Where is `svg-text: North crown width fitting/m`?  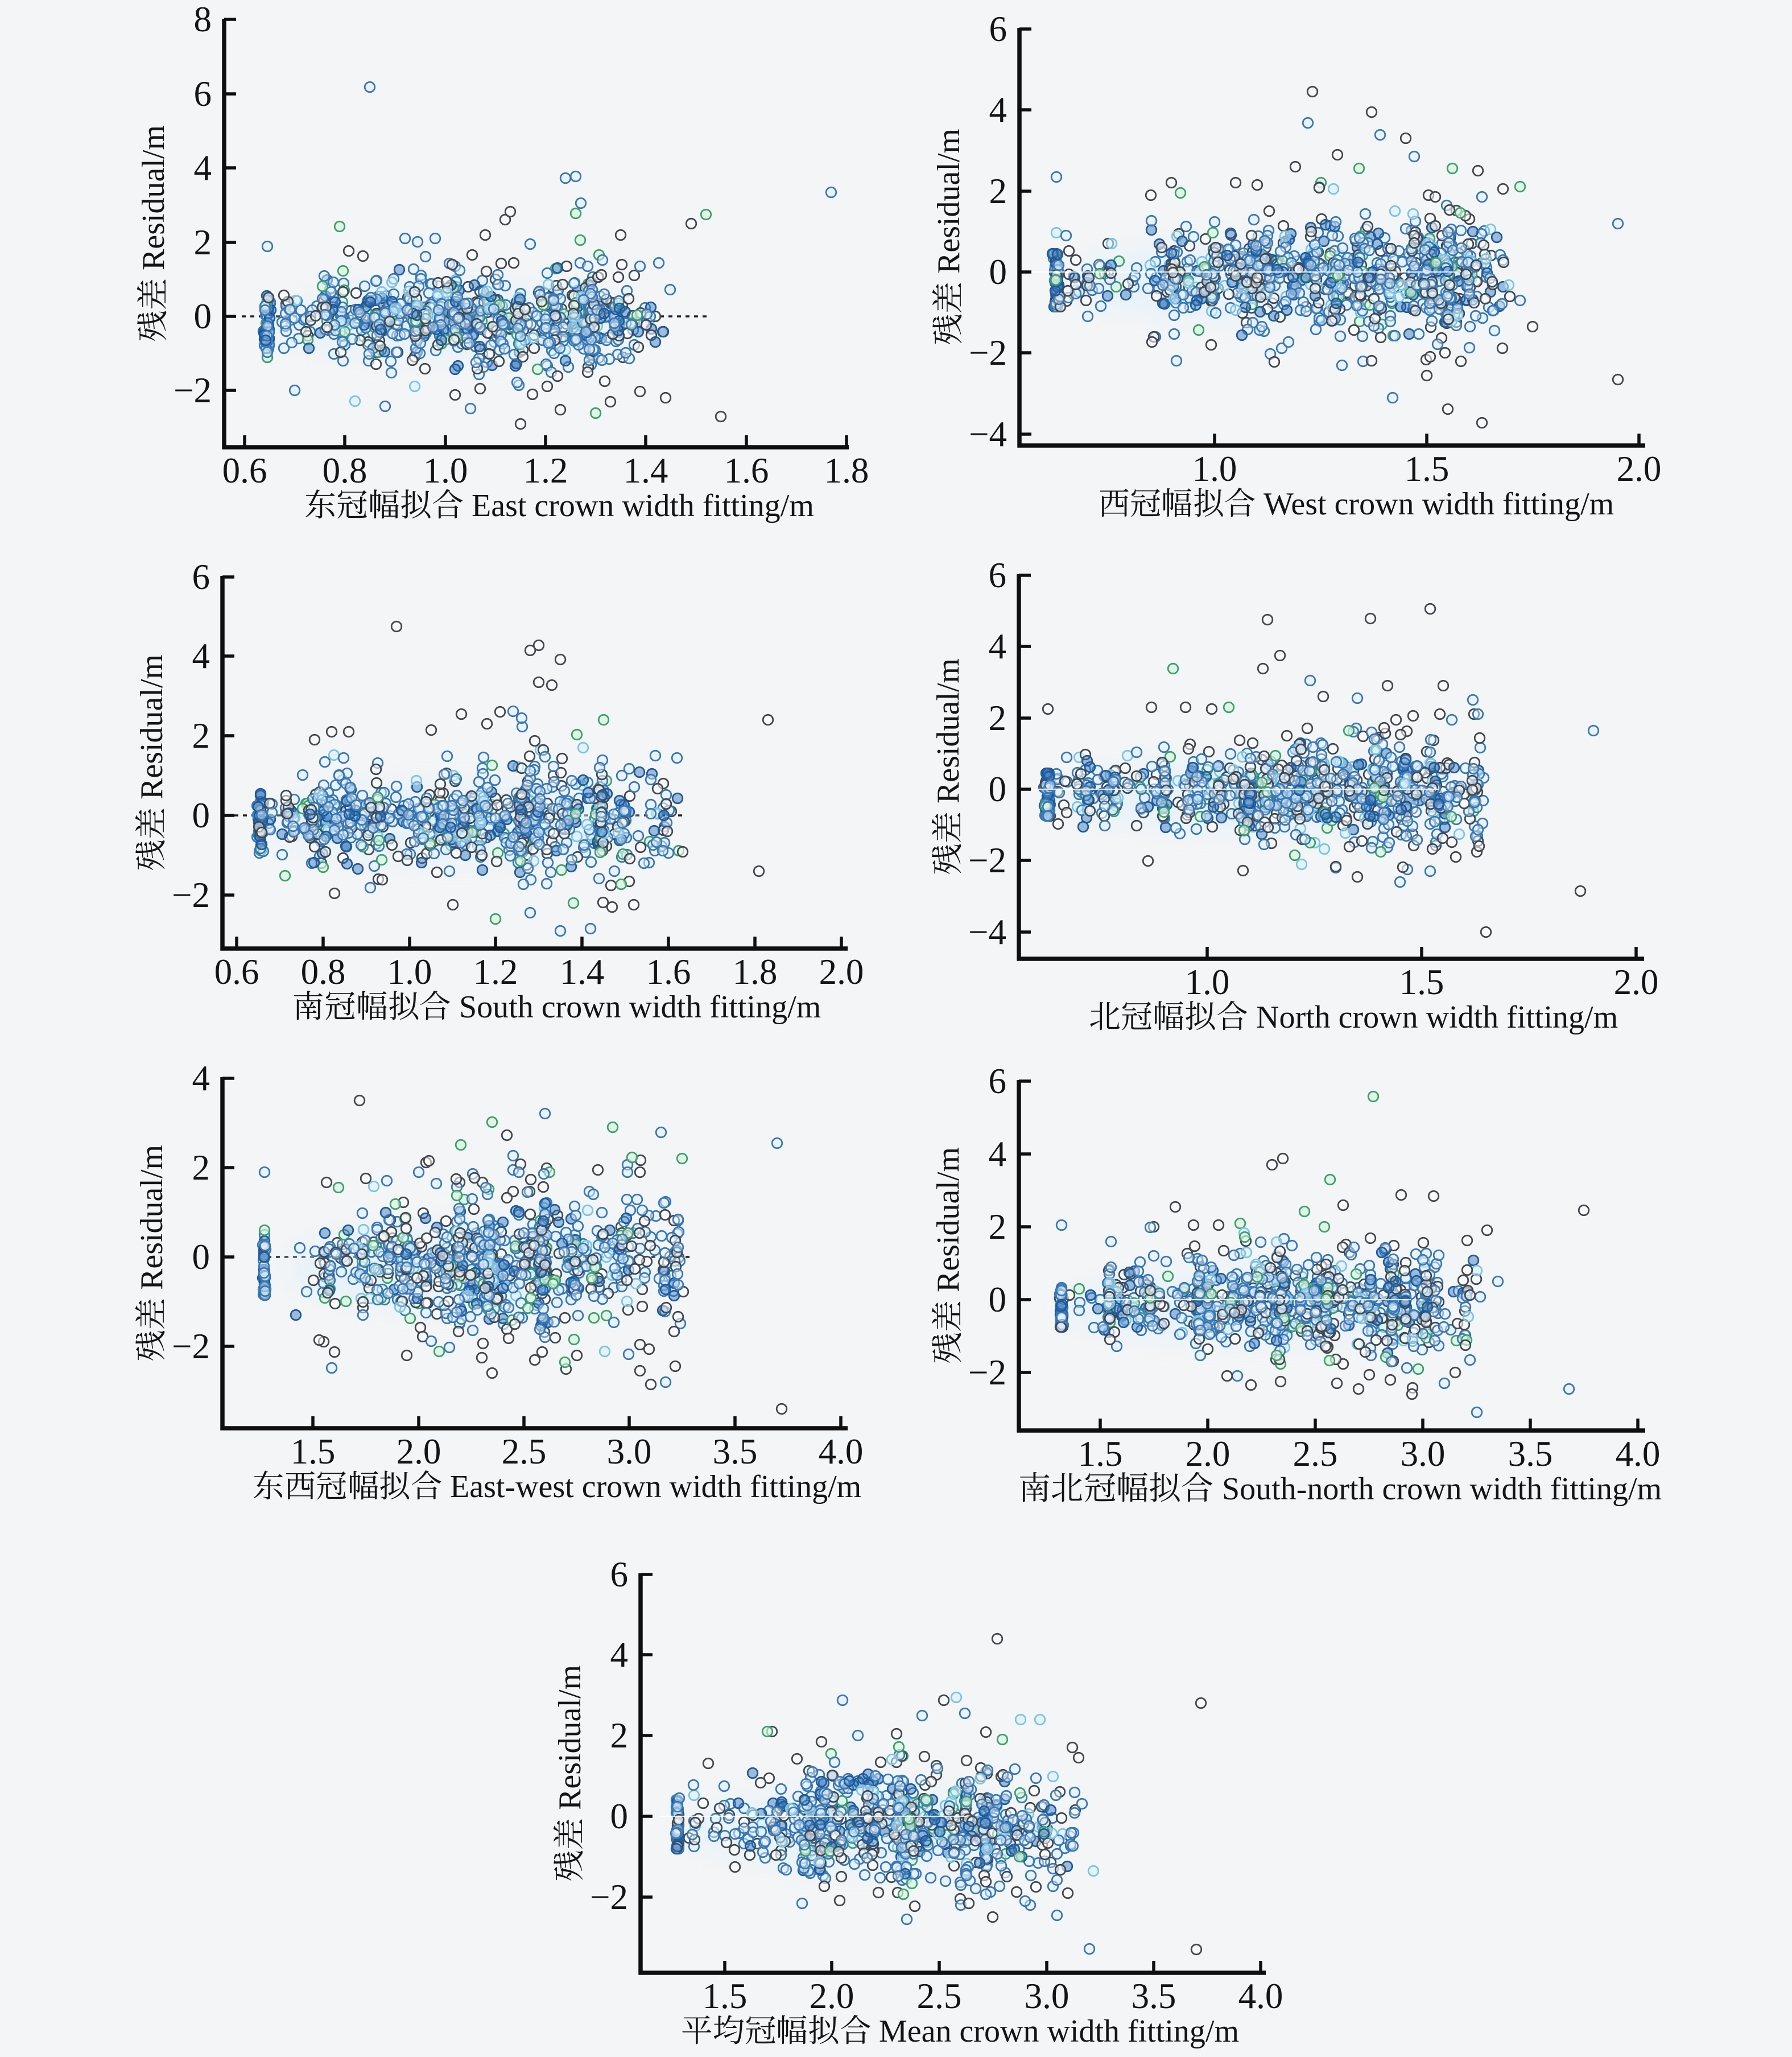
svg-text: North crown width fitting/m is located at coordinates (1437, 1017).